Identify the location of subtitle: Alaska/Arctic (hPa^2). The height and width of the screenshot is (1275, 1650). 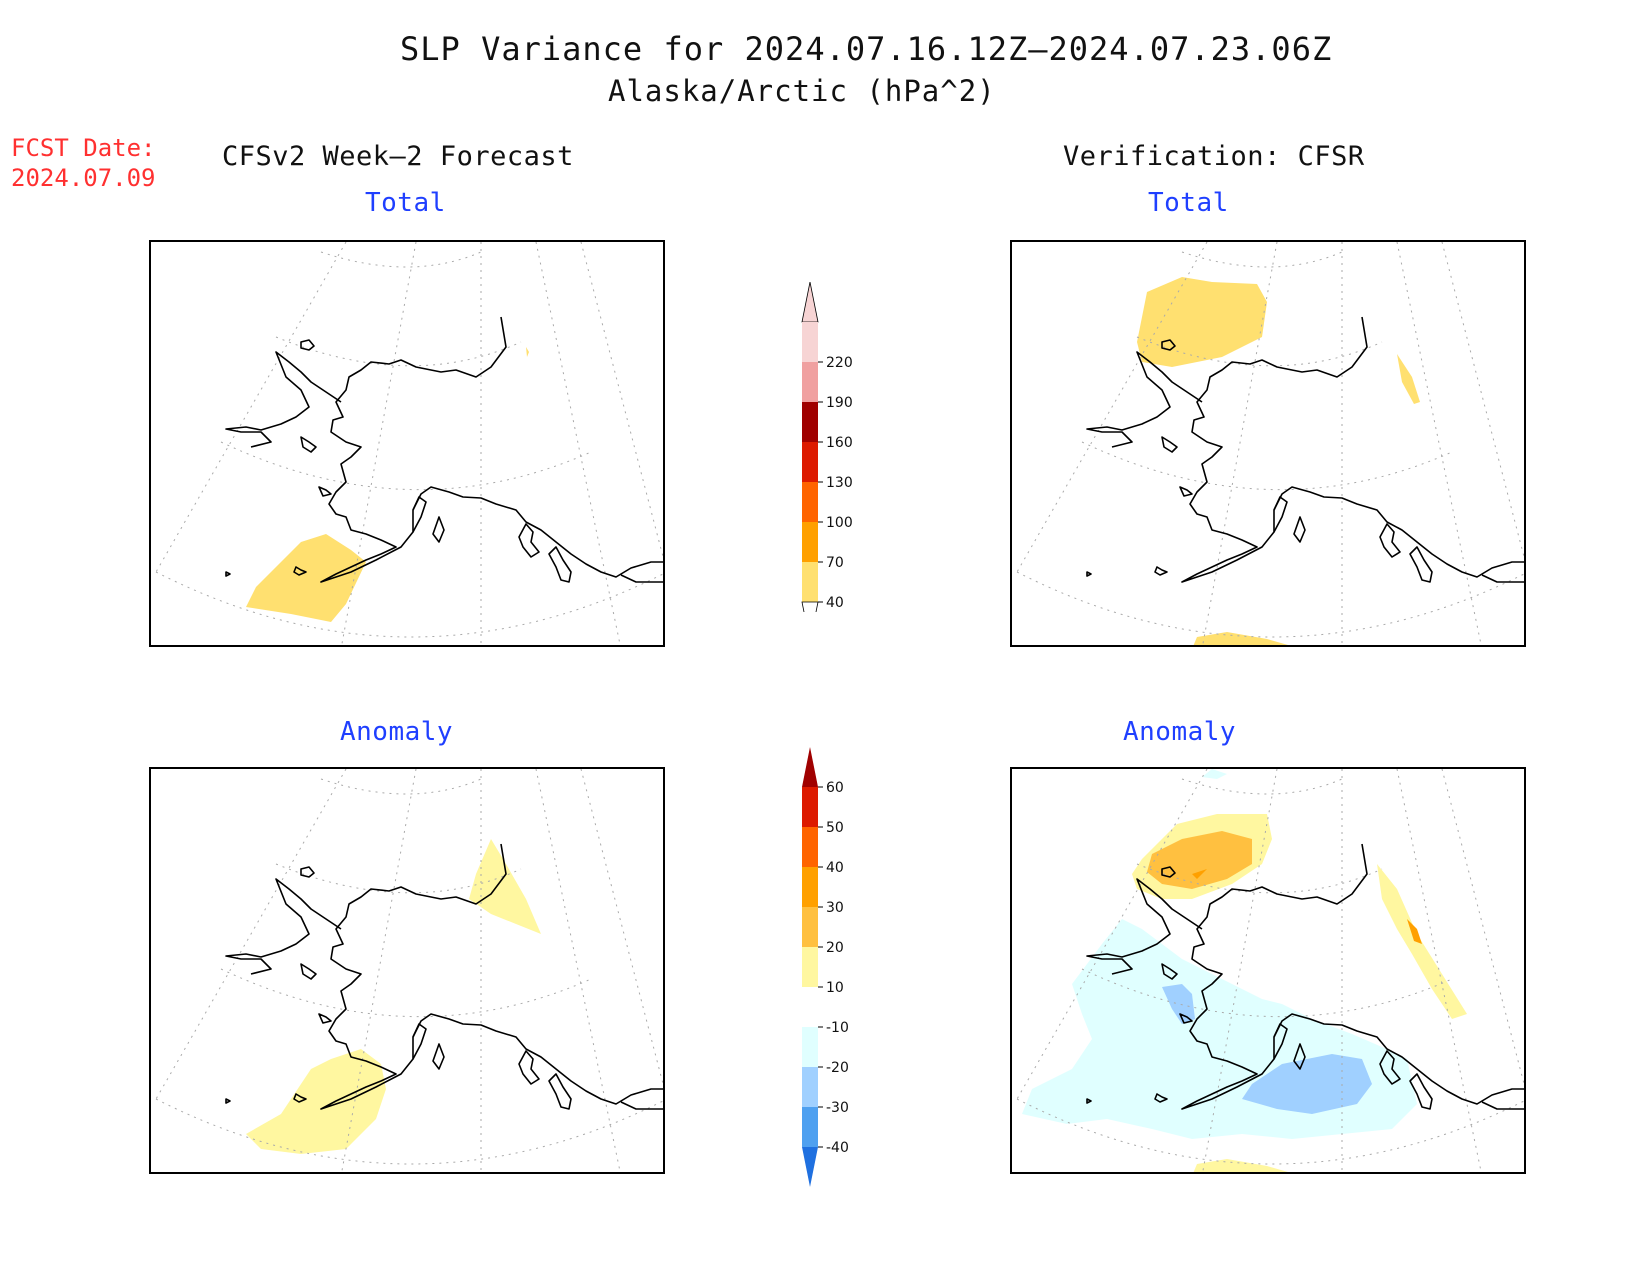
(802, 91).